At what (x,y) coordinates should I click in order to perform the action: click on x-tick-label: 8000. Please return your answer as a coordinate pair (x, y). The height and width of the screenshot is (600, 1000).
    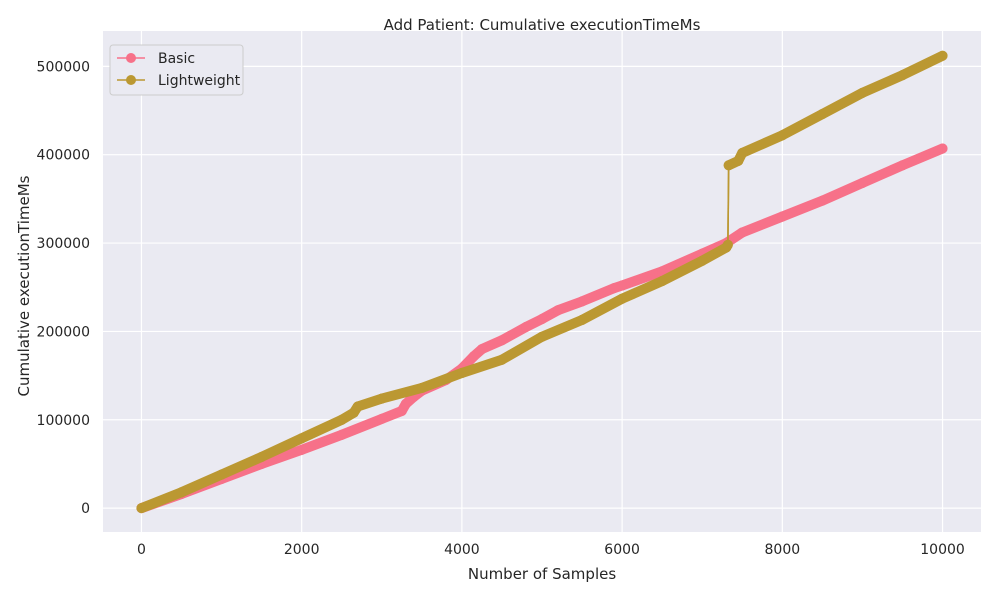
    Looking at the image, I should click on (783, 550).